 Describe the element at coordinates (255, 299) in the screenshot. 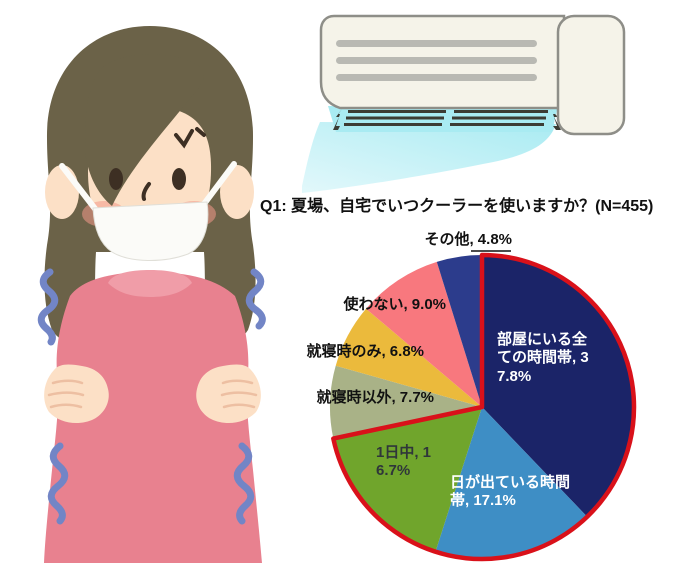

I see `shiver-line-upper-right` at that location.